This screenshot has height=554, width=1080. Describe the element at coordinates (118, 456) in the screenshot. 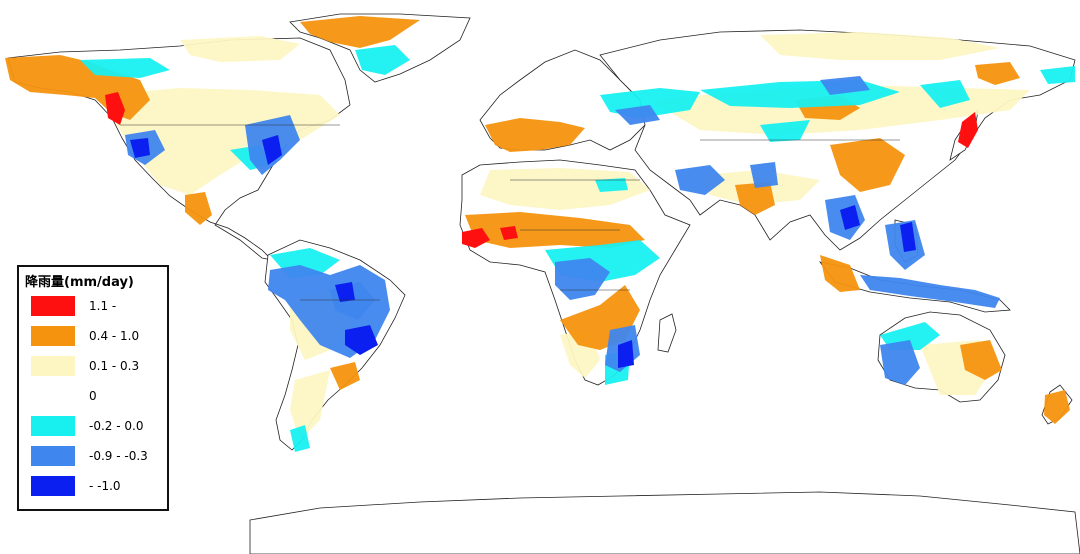

I see `legend-label: -0.9 - -0.3` at that location.